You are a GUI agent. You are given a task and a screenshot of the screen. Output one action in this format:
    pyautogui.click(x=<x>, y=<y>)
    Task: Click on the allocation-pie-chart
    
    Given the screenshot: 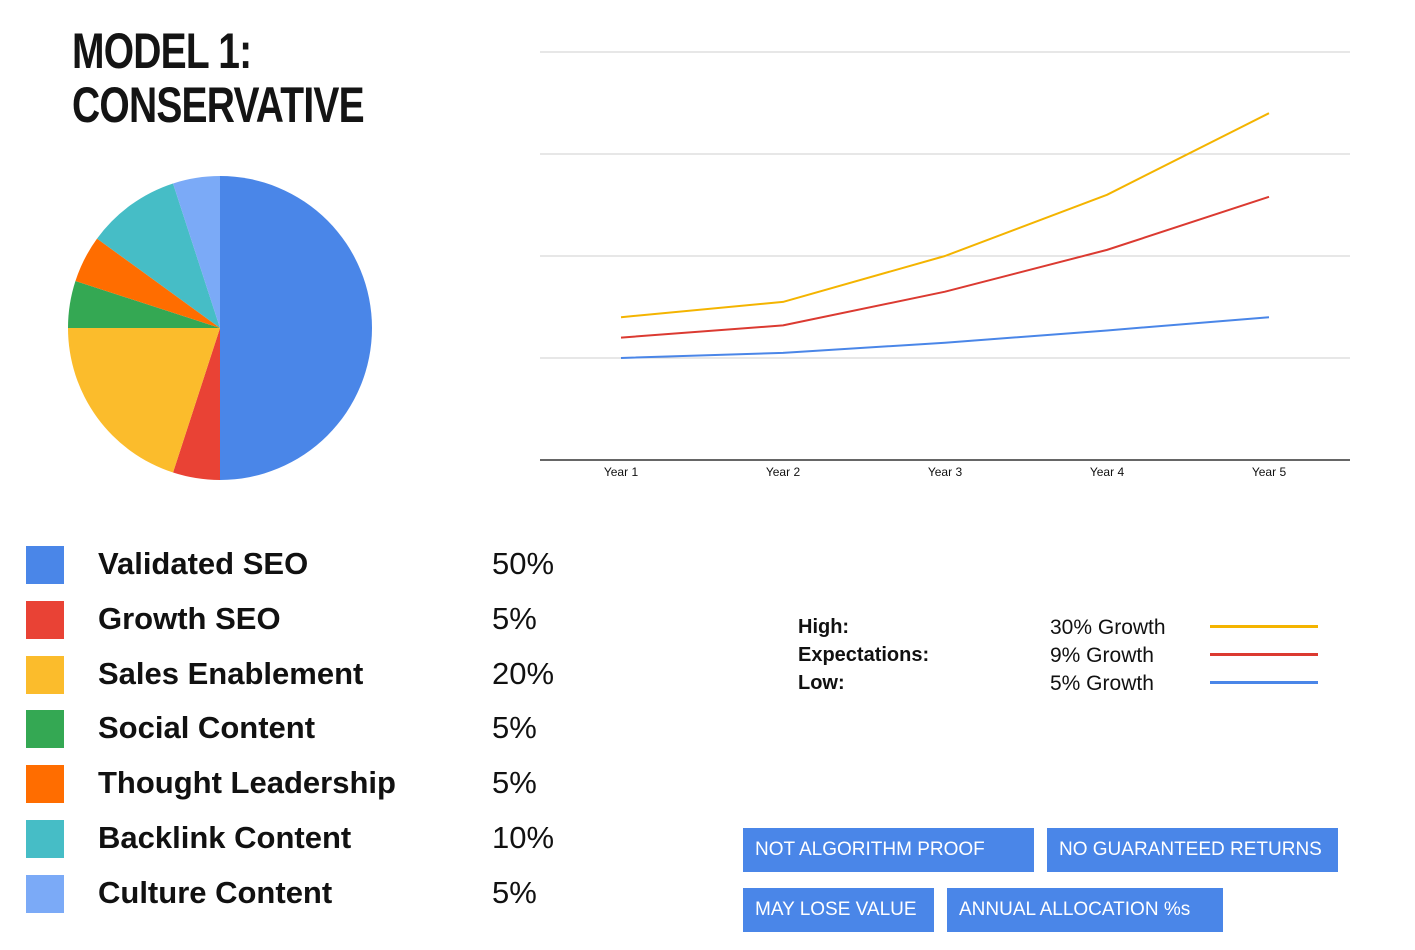 What is the action you would take?
    pyautogui.click(x=220, y=328)
    